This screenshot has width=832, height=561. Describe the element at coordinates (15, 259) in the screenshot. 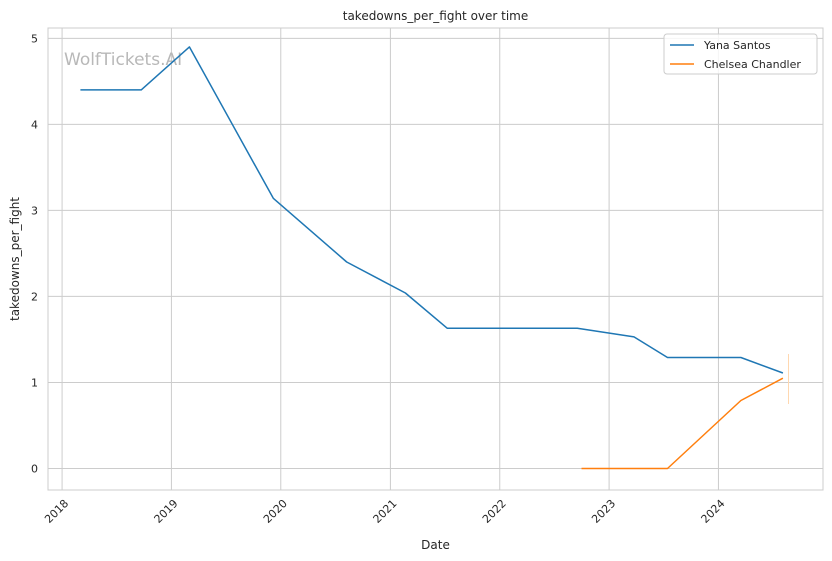

I see `y-axis-label: takedowns_per_fight` at that location.